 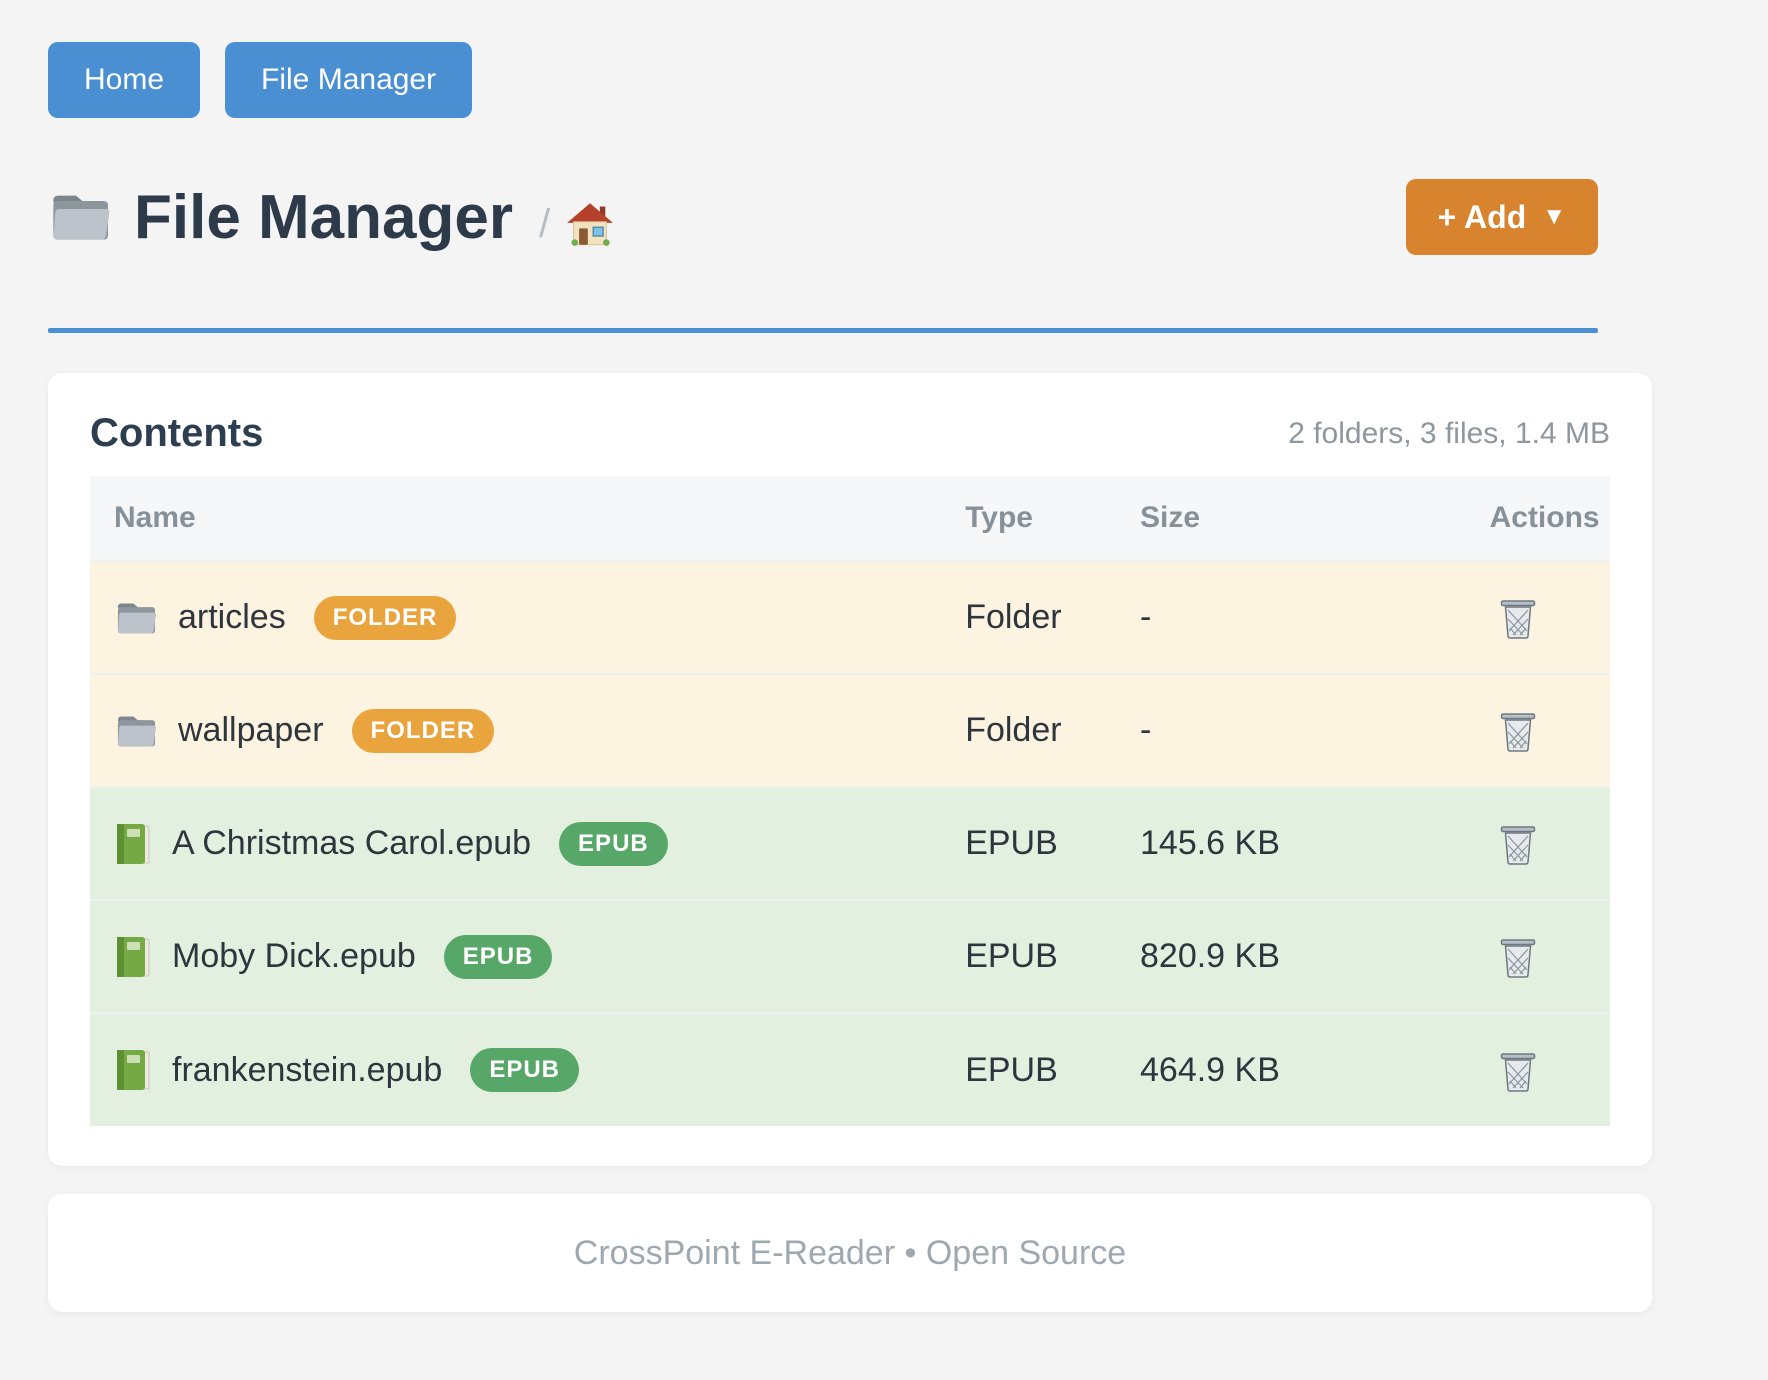 What do you see at coordinates (1537, 518) in the screenshot?
I see `column-header-actions: Actions` at bounding box center [1537, 518].